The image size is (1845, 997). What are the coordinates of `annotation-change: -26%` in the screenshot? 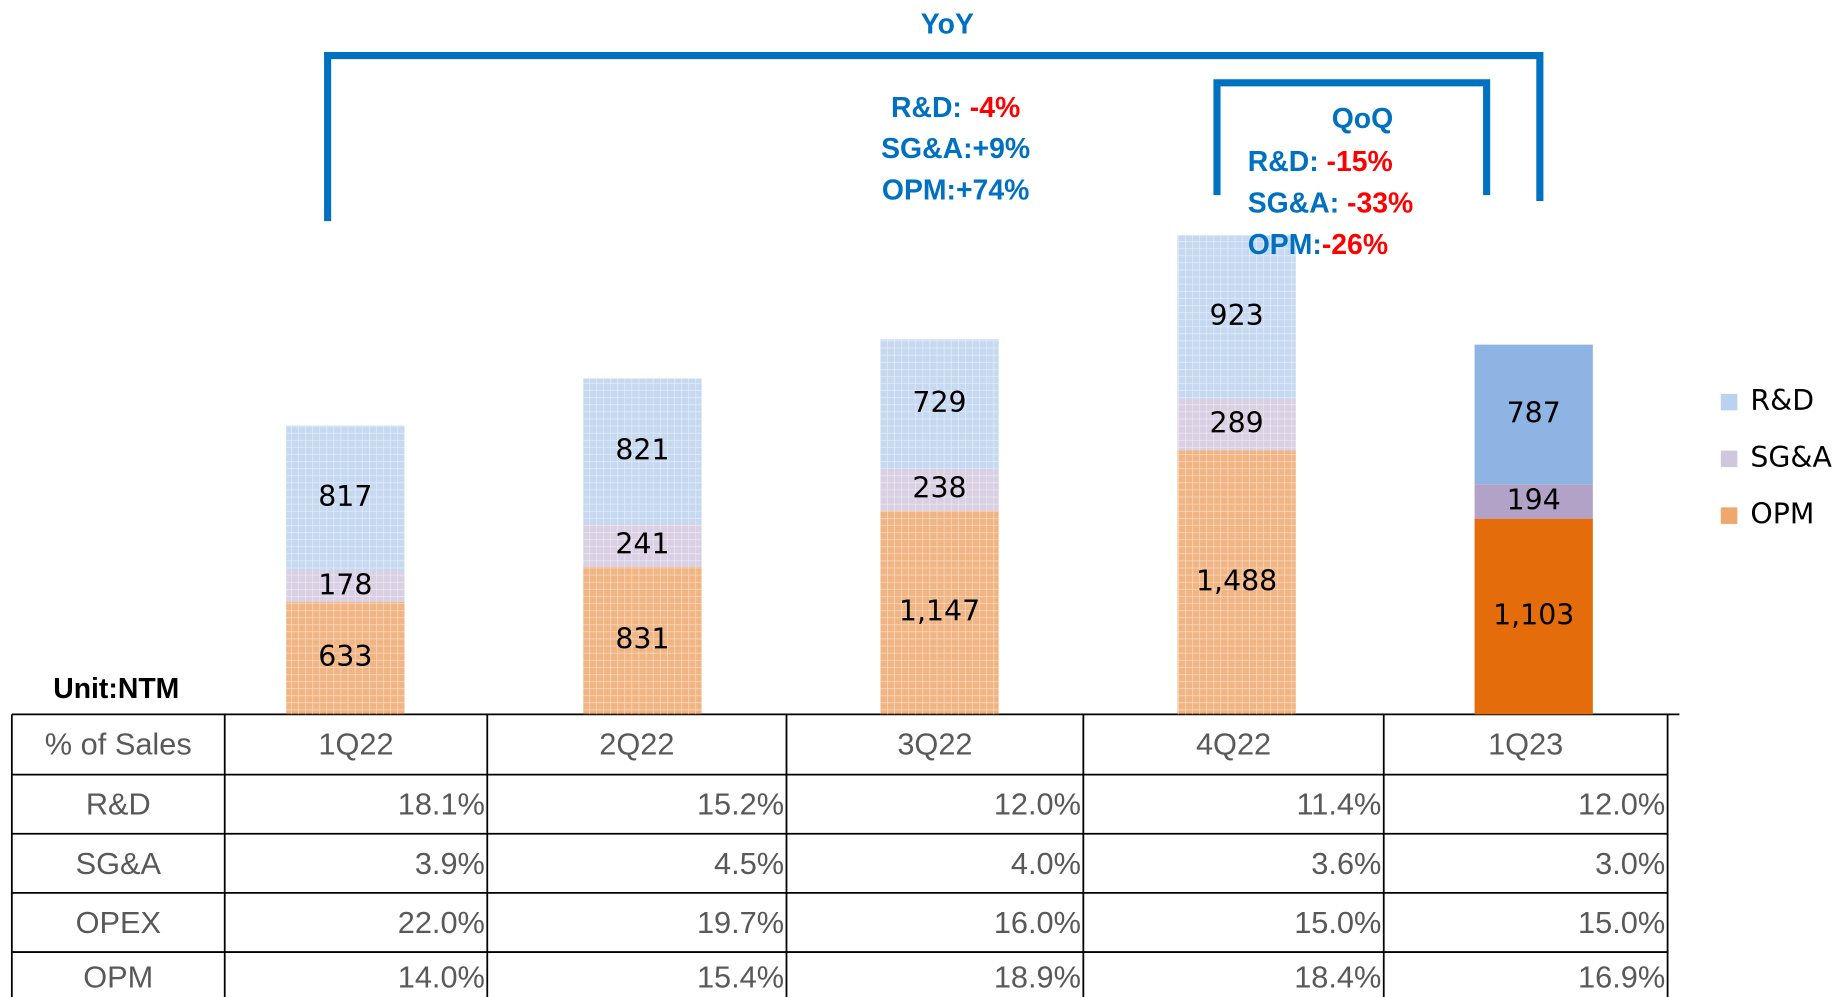 It's located at (1355, 244).